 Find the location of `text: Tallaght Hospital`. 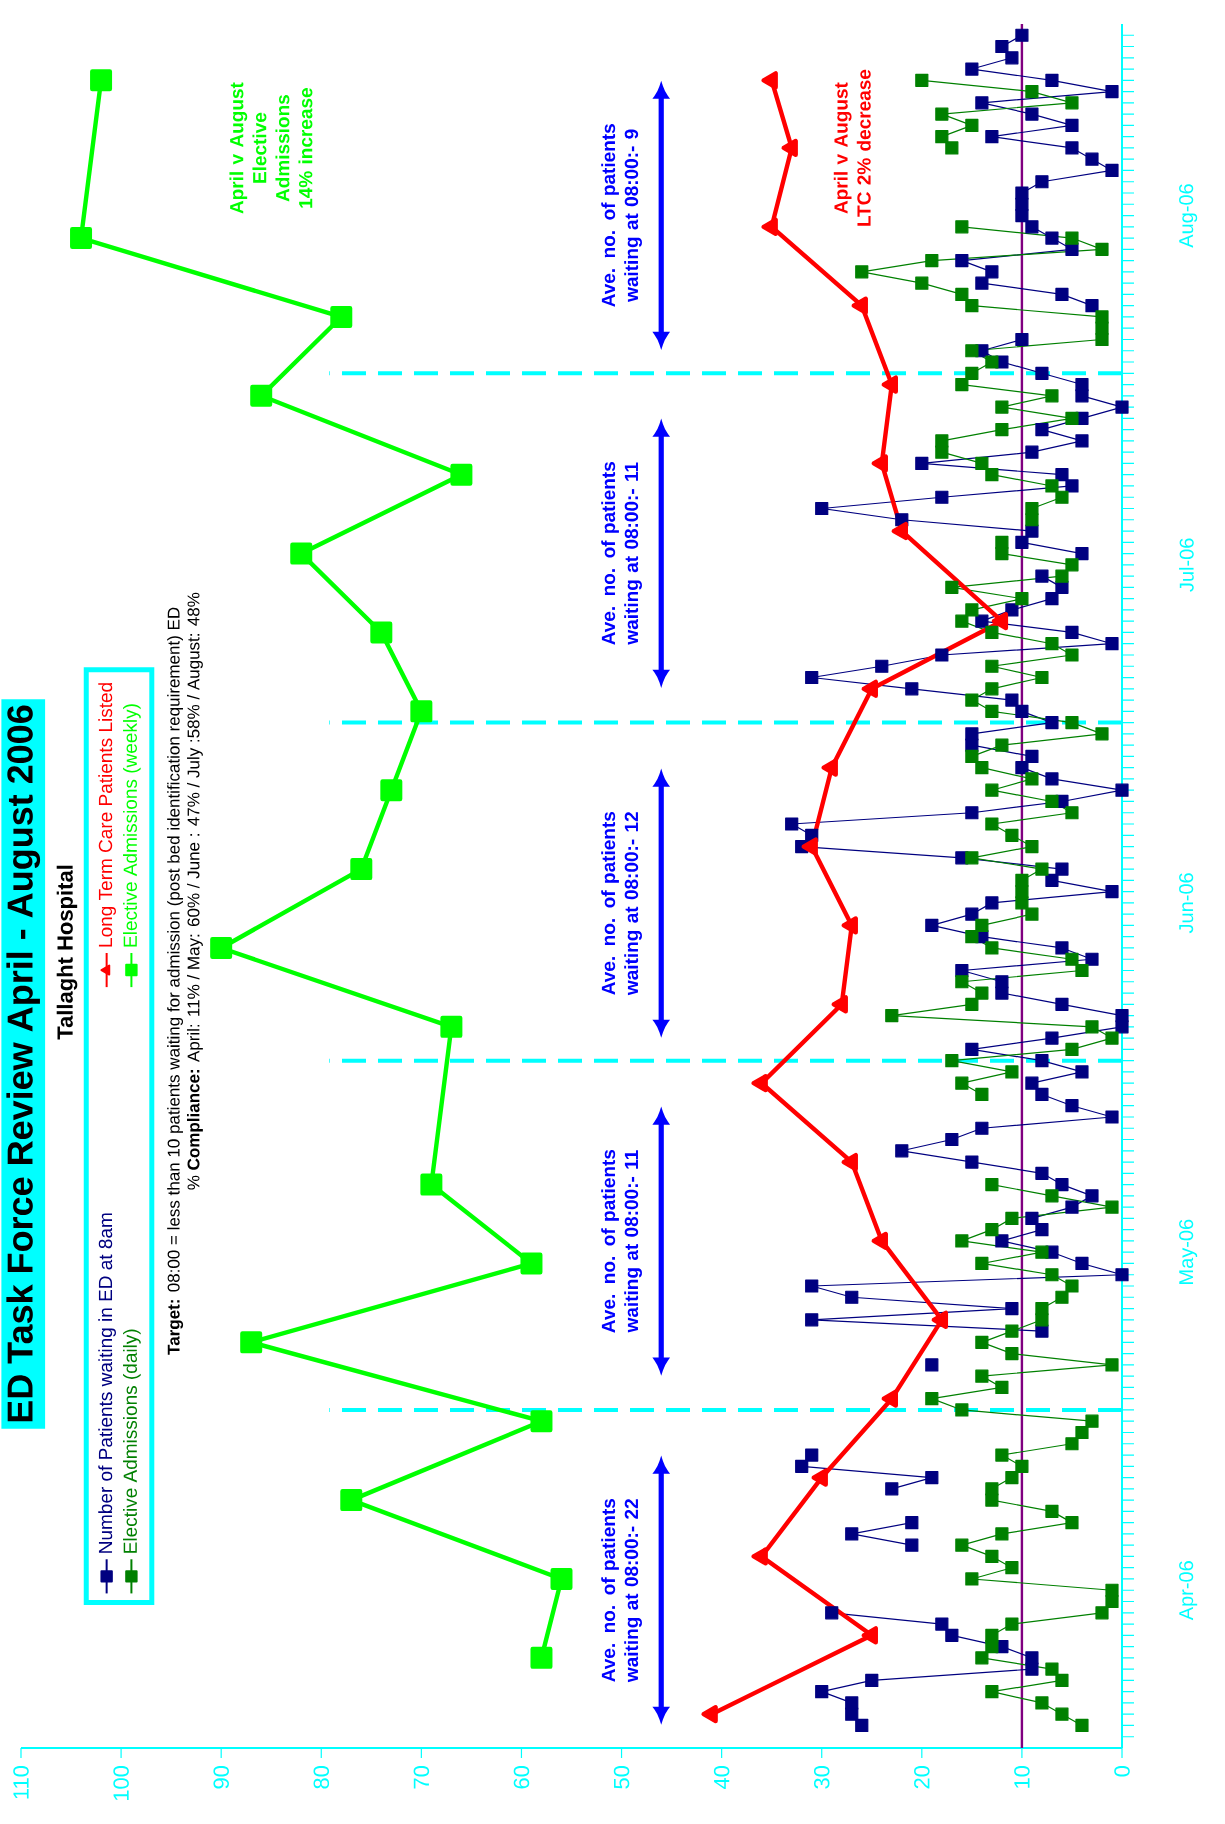

text: Tallaght Hospital is located at coordinates (67, 952).